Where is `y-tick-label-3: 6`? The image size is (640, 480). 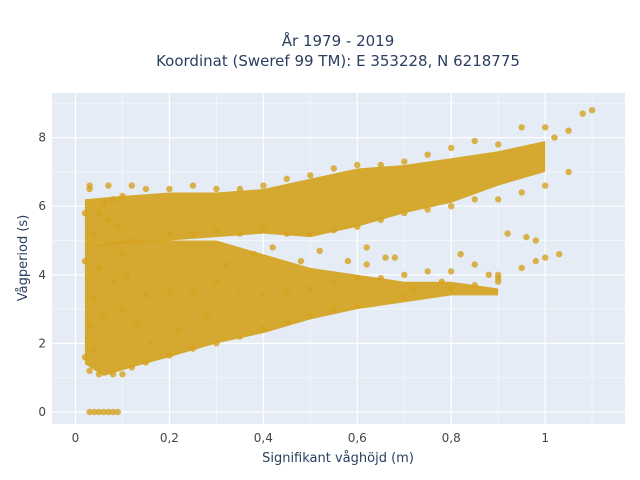
y-tick-label-3: 6 is located at coordinates (42, 206).